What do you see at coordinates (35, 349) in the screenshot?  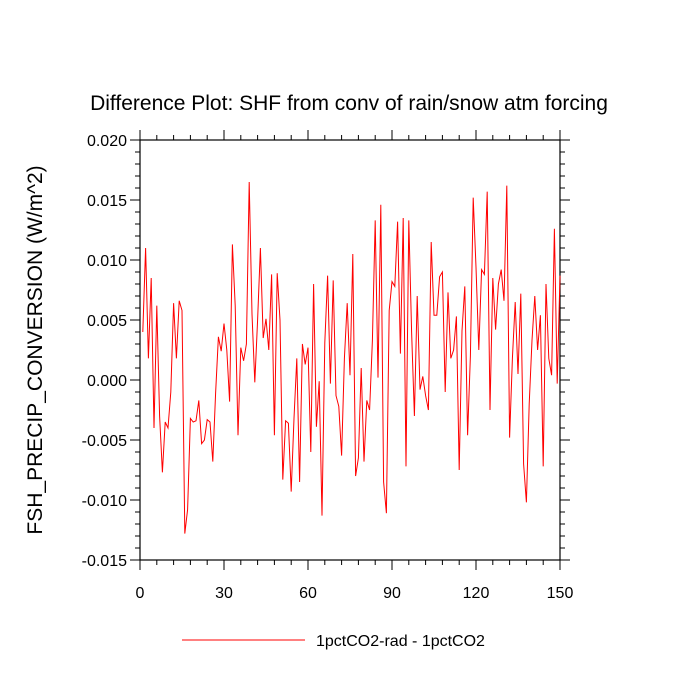 I see `y-axis-label: FSH_PRECIP_CONVERSION (W/m^2)` at bounding box center [35, 349].